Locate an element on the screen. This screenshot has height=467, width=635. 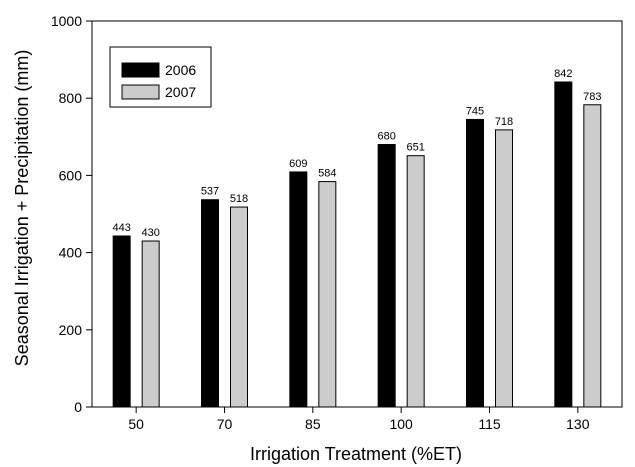
data-label: 783 is located at coordinates (592, 97).